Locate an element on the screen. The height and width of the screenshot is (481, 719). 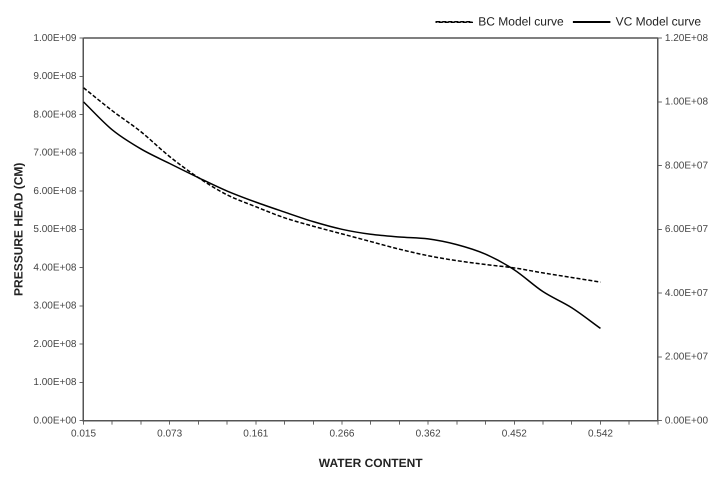
x-tick-label: 0.362 is located at coordinates (429, 434).